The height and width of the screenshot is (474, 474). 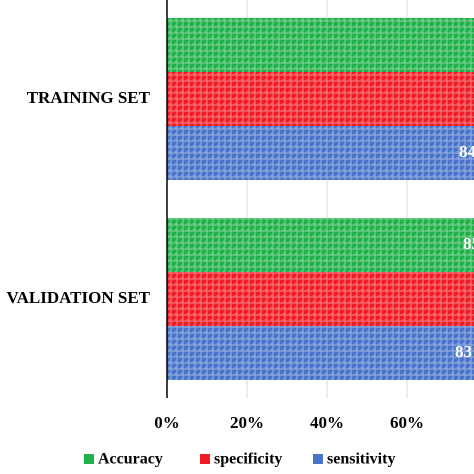 What do you see at coordinates (79, 297) in the screenshot?
I see `category-label: VALIDATION SET` at bounding box center [79, 297].